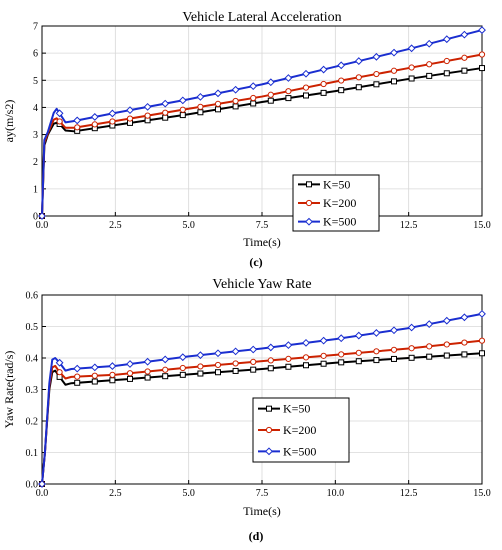  I want to click on y-axis-label: Yaw Rate(rad/s), so click(9, 390).